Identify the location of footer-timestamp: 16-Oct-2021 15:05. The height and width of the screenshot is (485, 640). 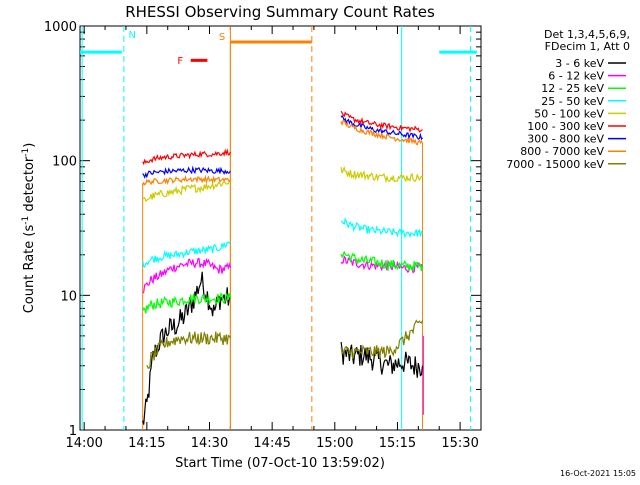
(598, 473).